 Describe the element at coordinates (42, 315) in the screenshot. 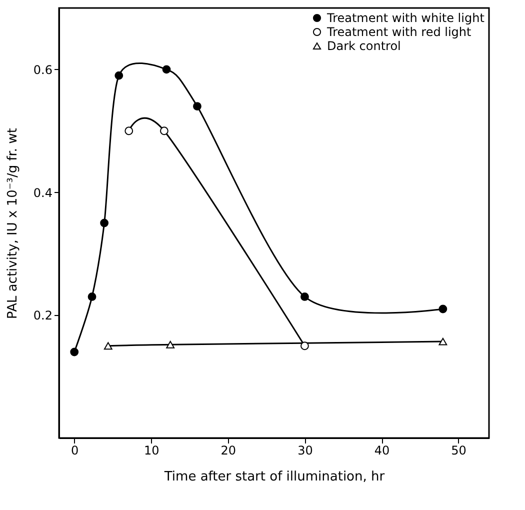

I see `y-tick-label: 0.2` at that location.